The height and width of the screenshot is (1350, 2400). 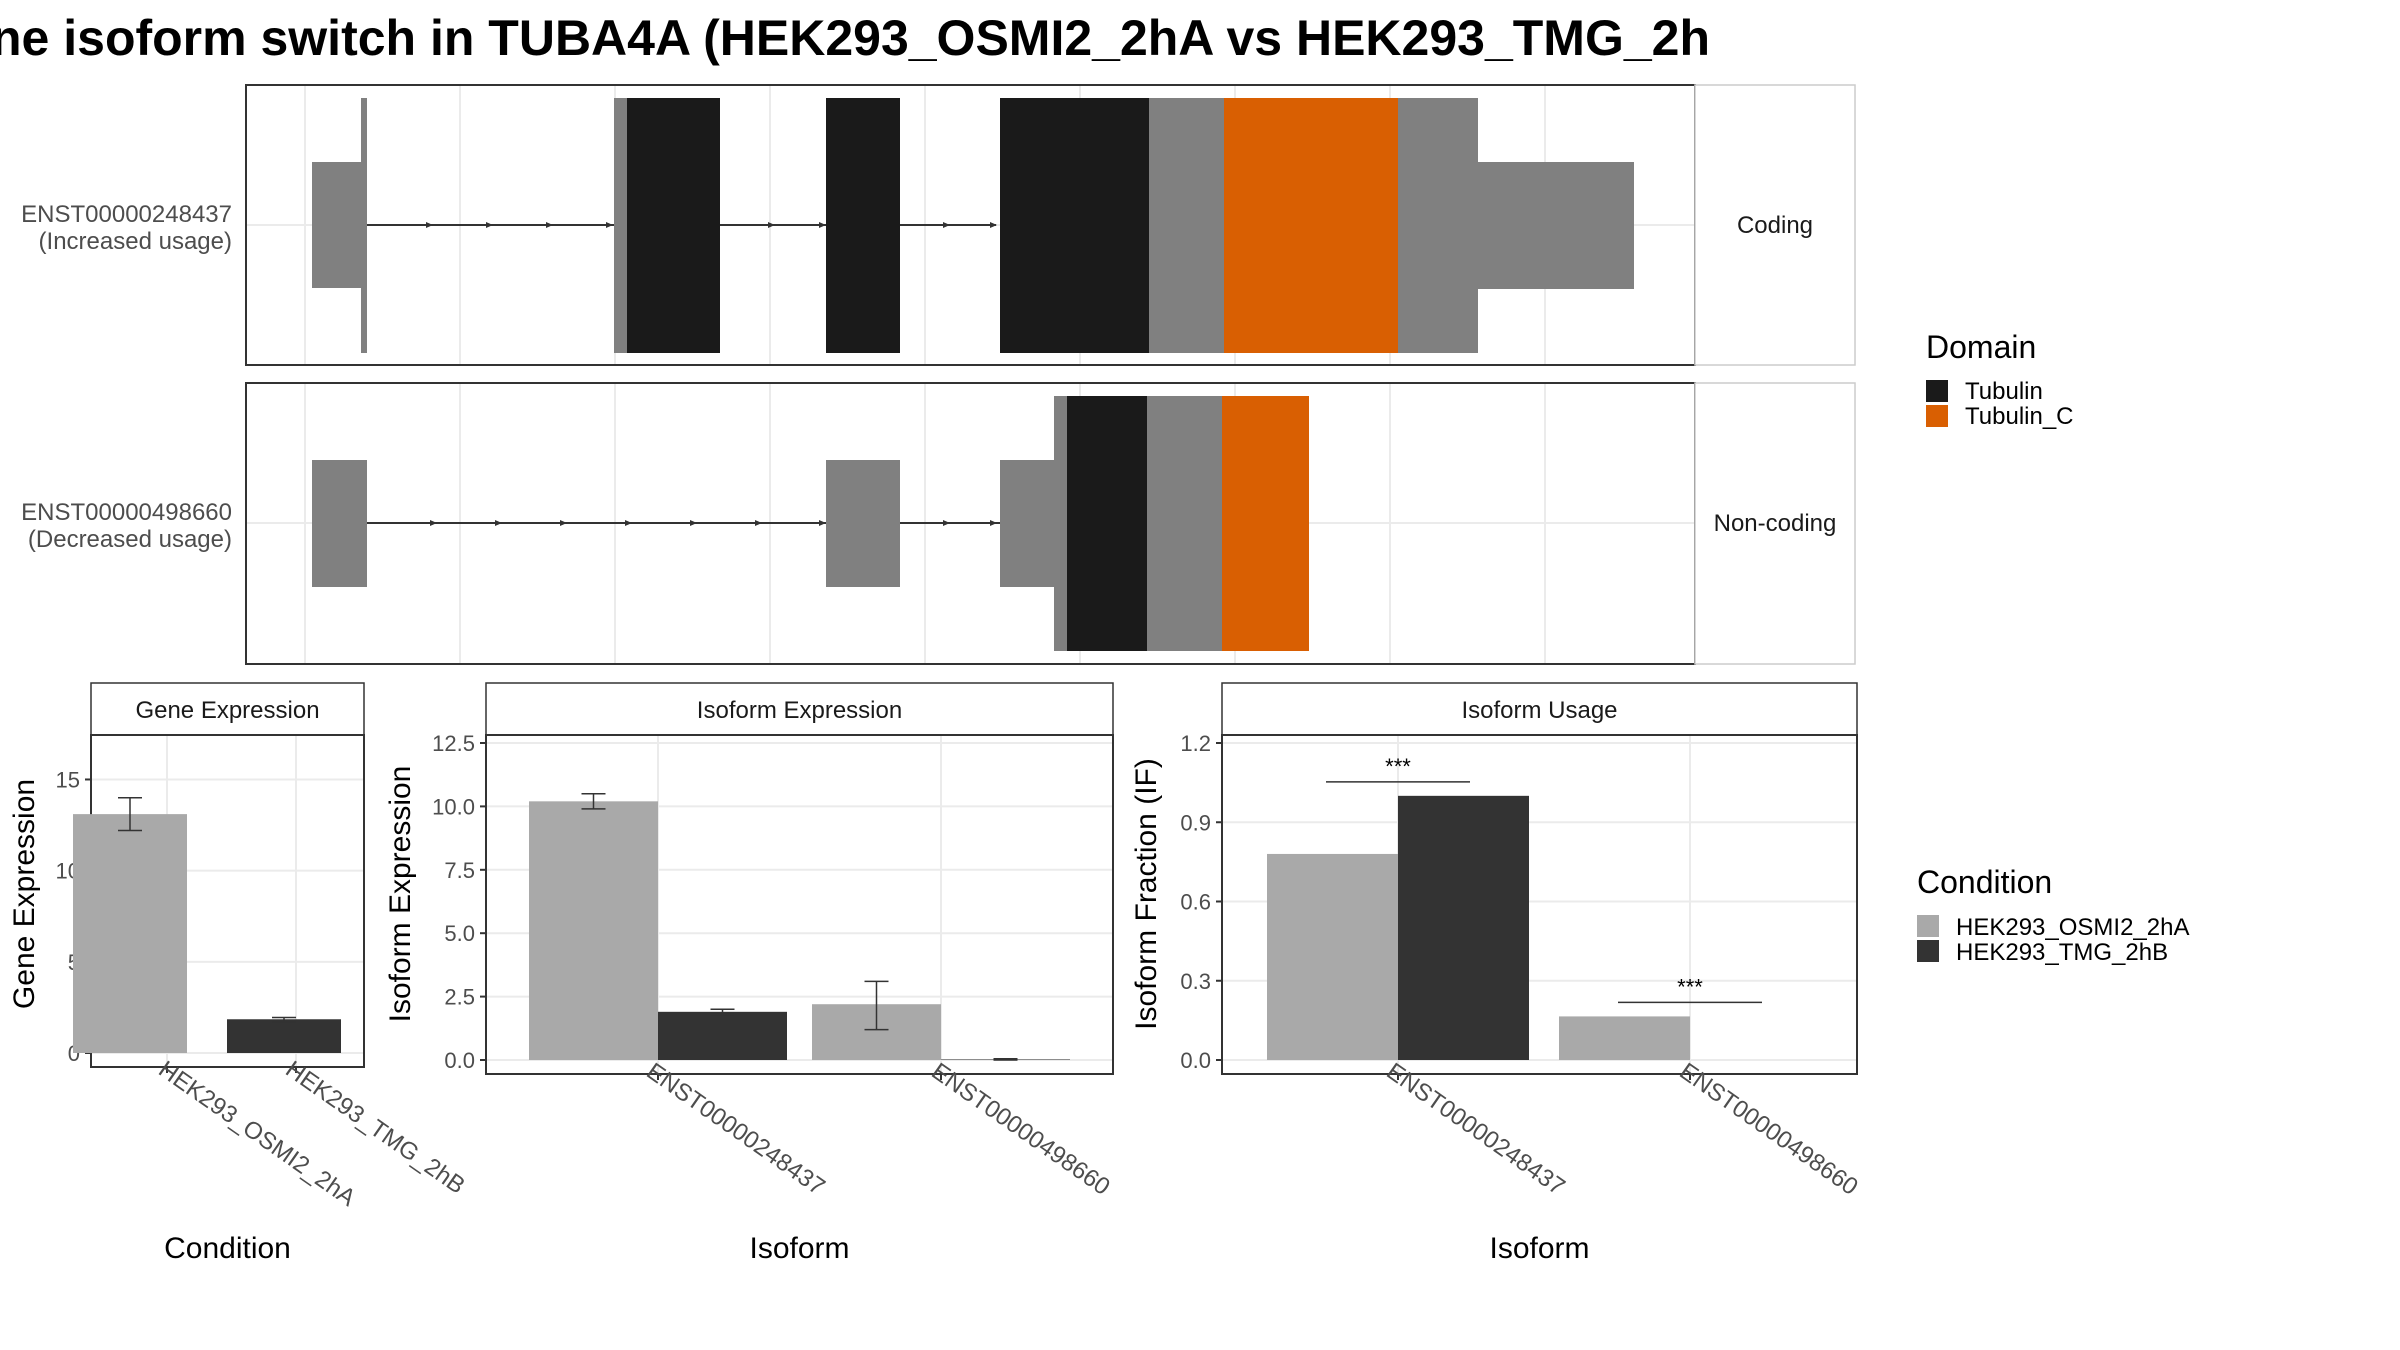 I want to click on facet-strip-coding: Coding, so click(x=1775, y=225).